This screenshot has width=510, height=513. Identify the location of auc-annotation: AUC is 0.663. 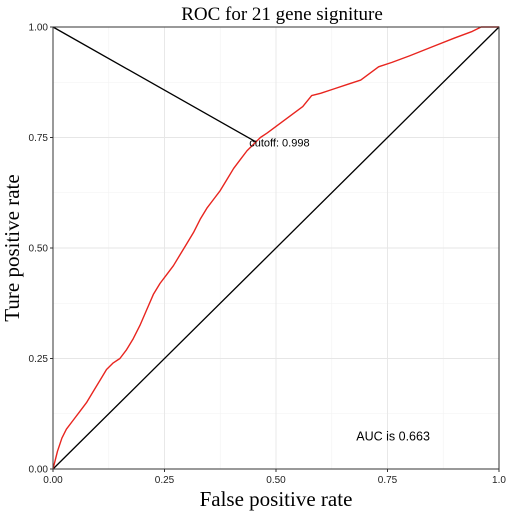
(393, 436).